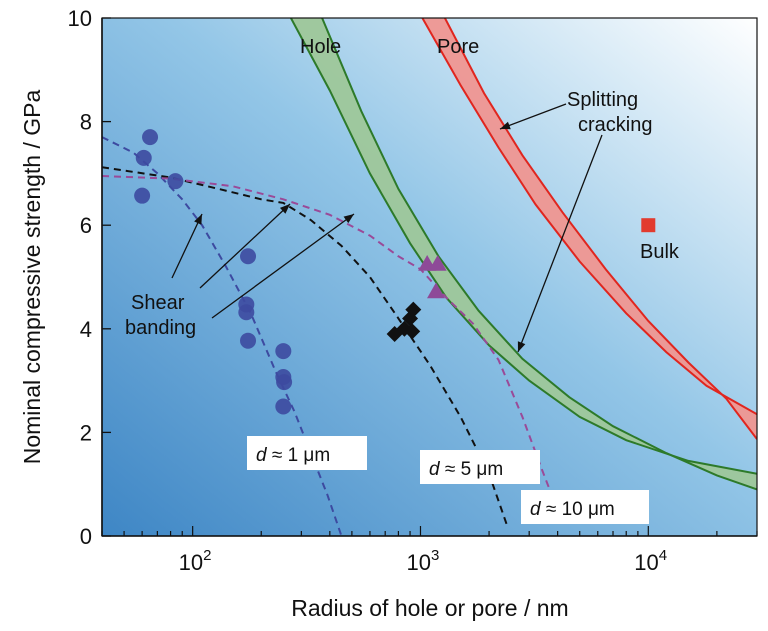  Describe the element at coordinates (198, 219) in the screenshot. I see `arrow-shear-1-head` at that location.